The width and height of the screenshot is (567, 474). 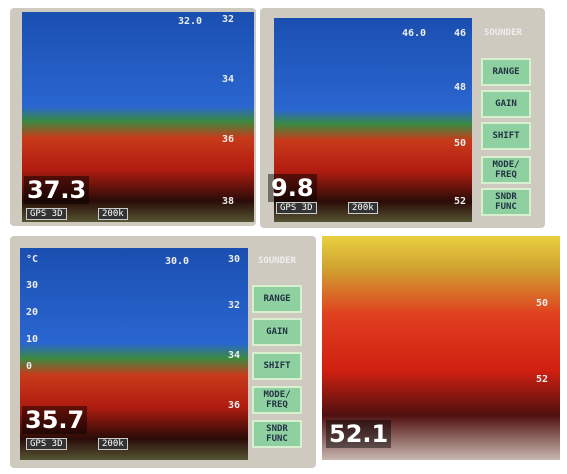 I want to click on depth-readout: 37.3, so click(x=57, y=190).